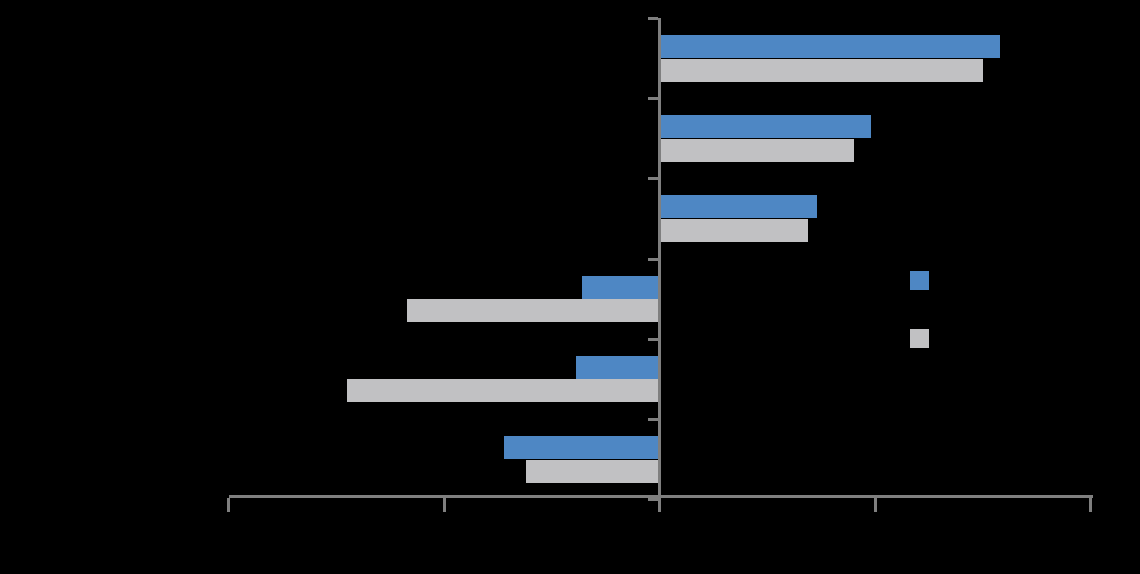  Describe the element at coordinates (919, 338) in the screenshot. I see `legend-gray-swatch` at that location.